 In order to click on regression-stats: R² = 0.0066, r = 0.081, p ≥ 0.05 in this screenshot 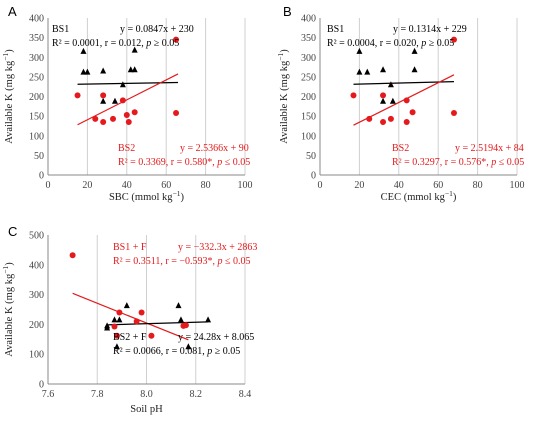, I will do `click(176, 351)`.